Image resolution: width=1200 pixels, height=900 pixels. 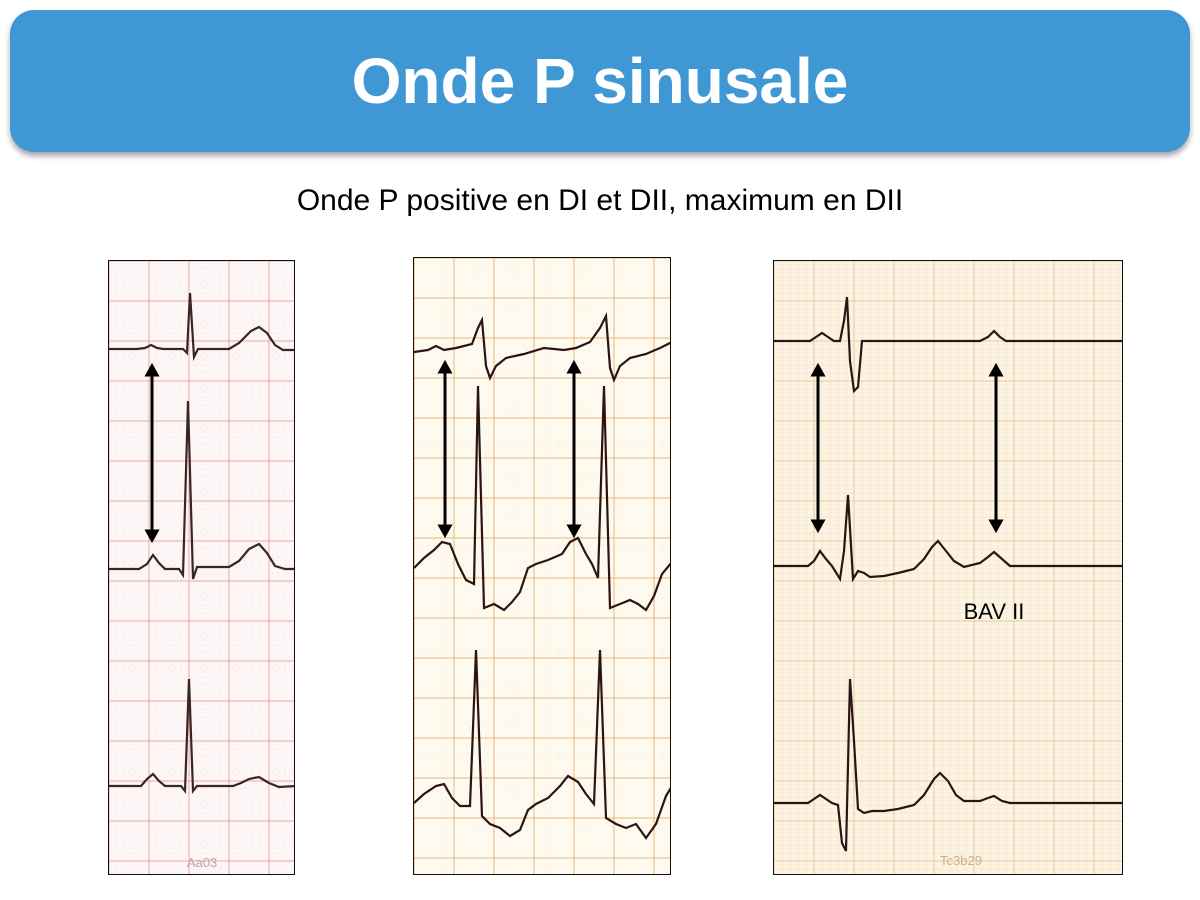 I want to click on panel-reference-code: Tc3b29, so click(x=961, y=860).